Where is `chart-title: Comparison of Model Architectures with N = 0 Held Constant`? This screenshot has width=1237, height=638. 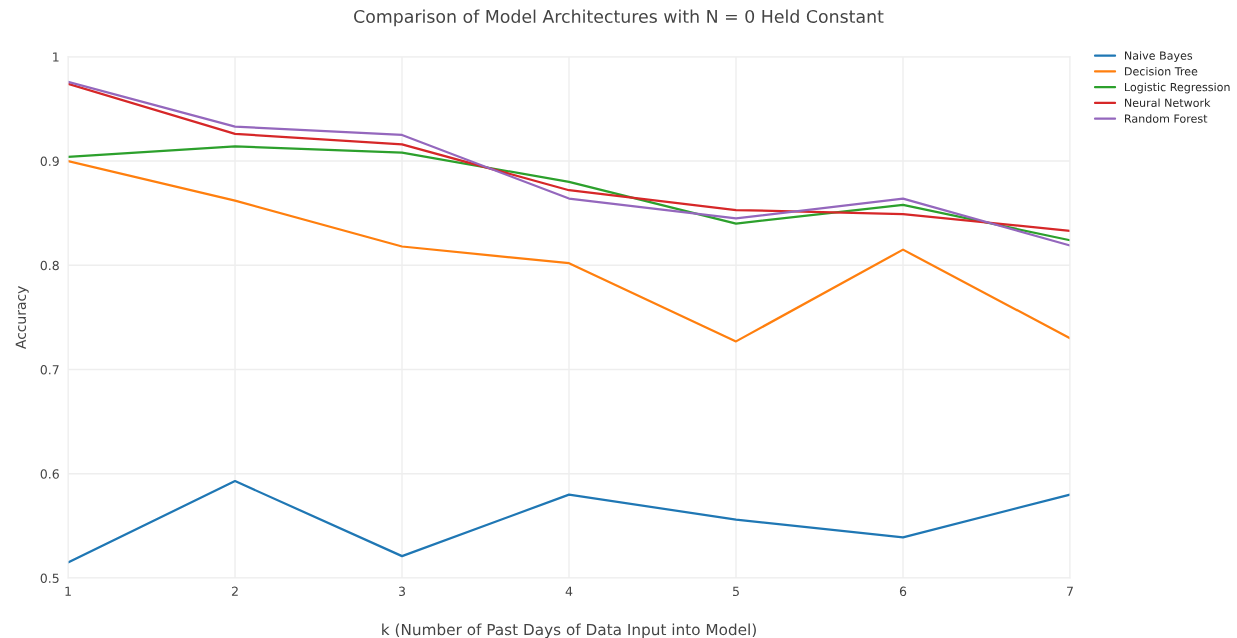
chart-title: Comparison of Model Architectures with N = 0 Held Constant is located at coordinates (619, 18).